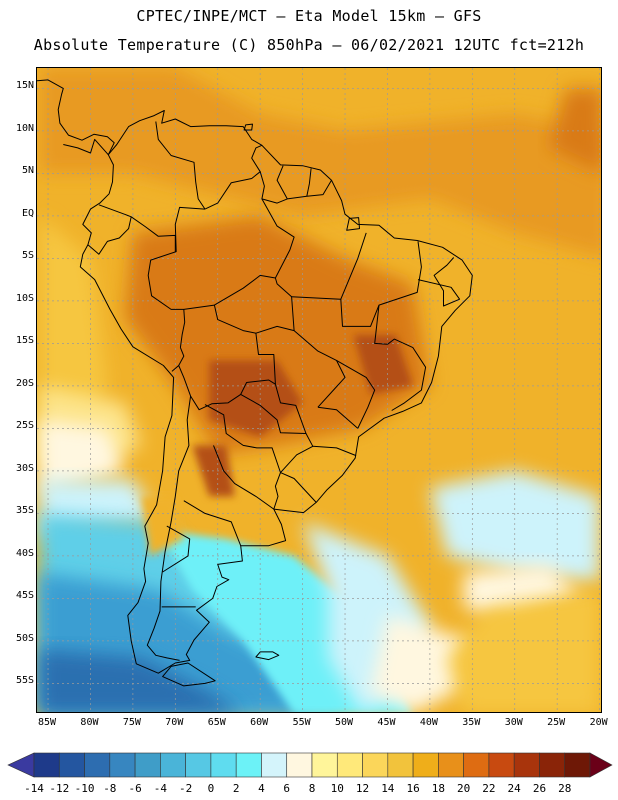  What do you see at coordinates (386, 722) in the screenshot?
I see `lon-label-8: 45W` at bounding box center [386, 722].